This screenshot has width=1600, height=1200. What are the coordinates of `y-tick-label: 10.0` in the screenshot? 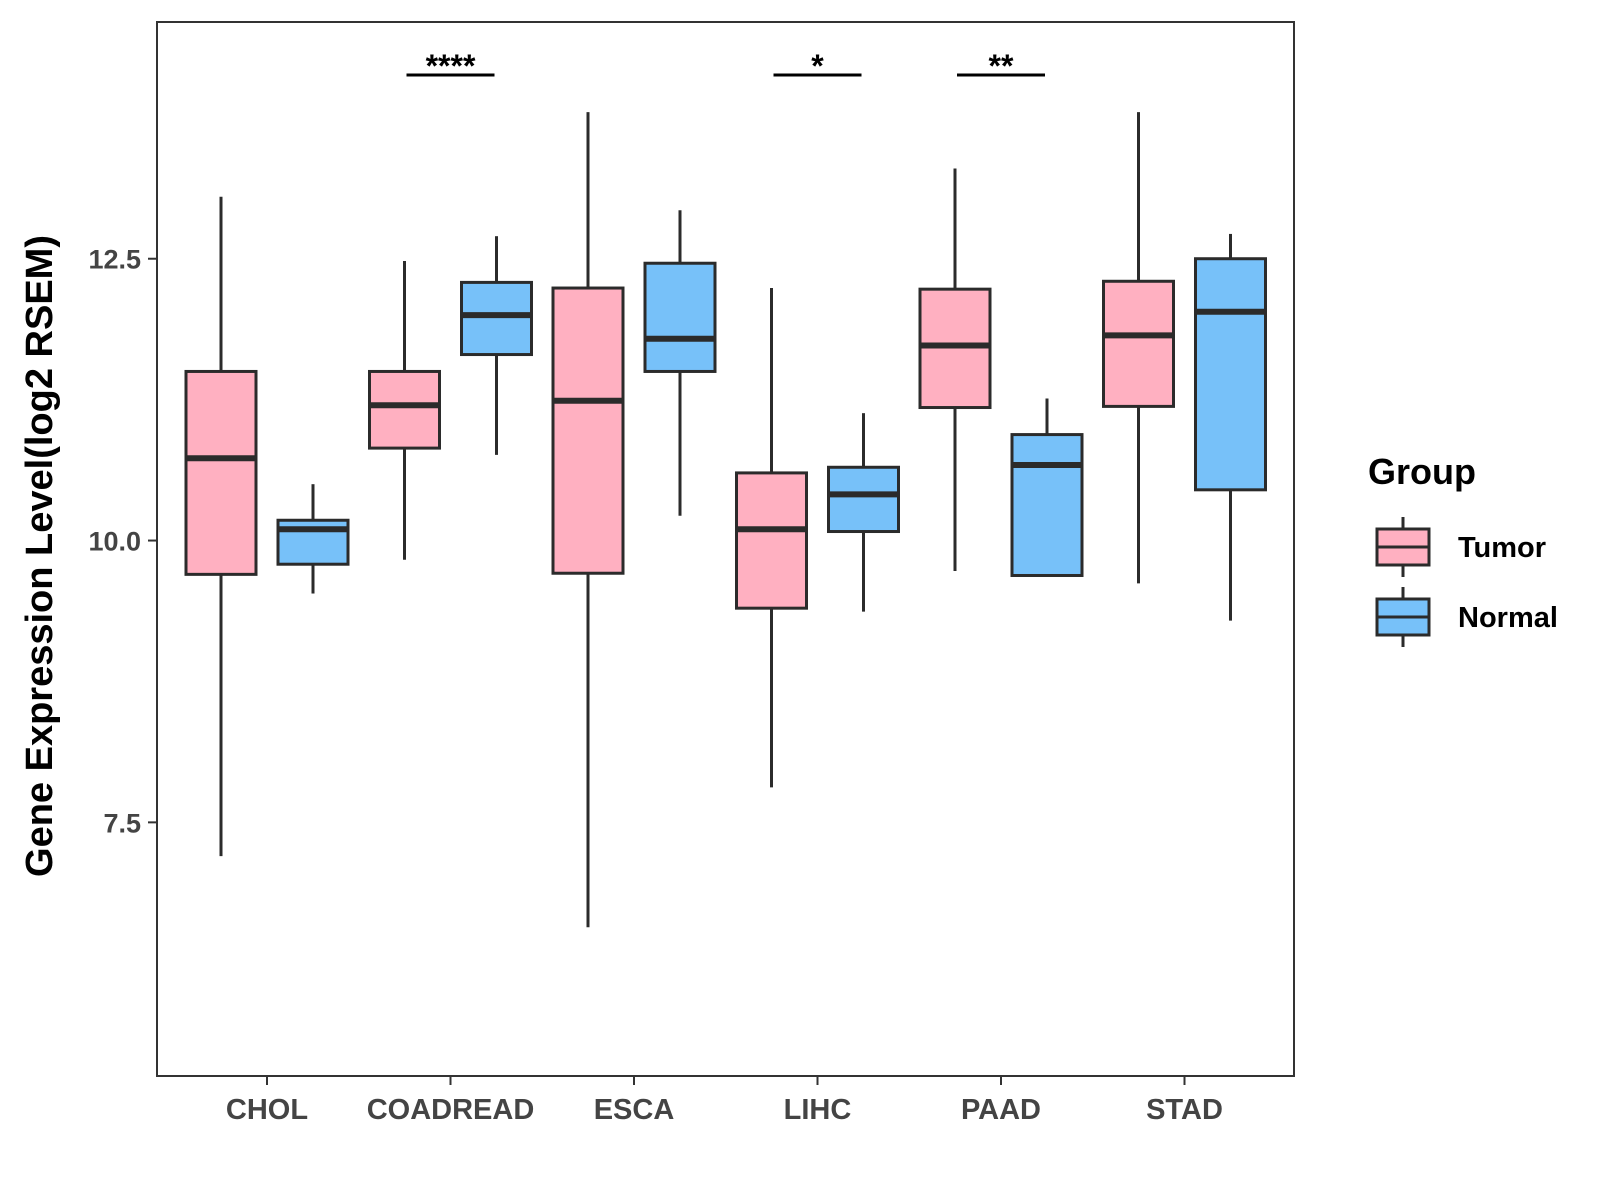 It's located at (114, 542).